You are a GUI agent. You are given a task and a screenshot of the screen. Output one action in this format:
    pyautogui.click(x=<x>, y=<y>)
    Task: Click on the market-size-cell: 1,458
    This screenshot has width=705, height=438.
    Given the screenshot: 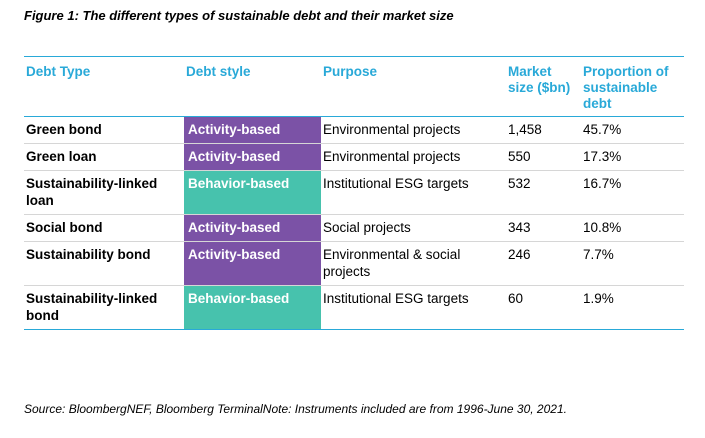 What is the action you would take?
    pyautogui.click(x=525, y=129)
    